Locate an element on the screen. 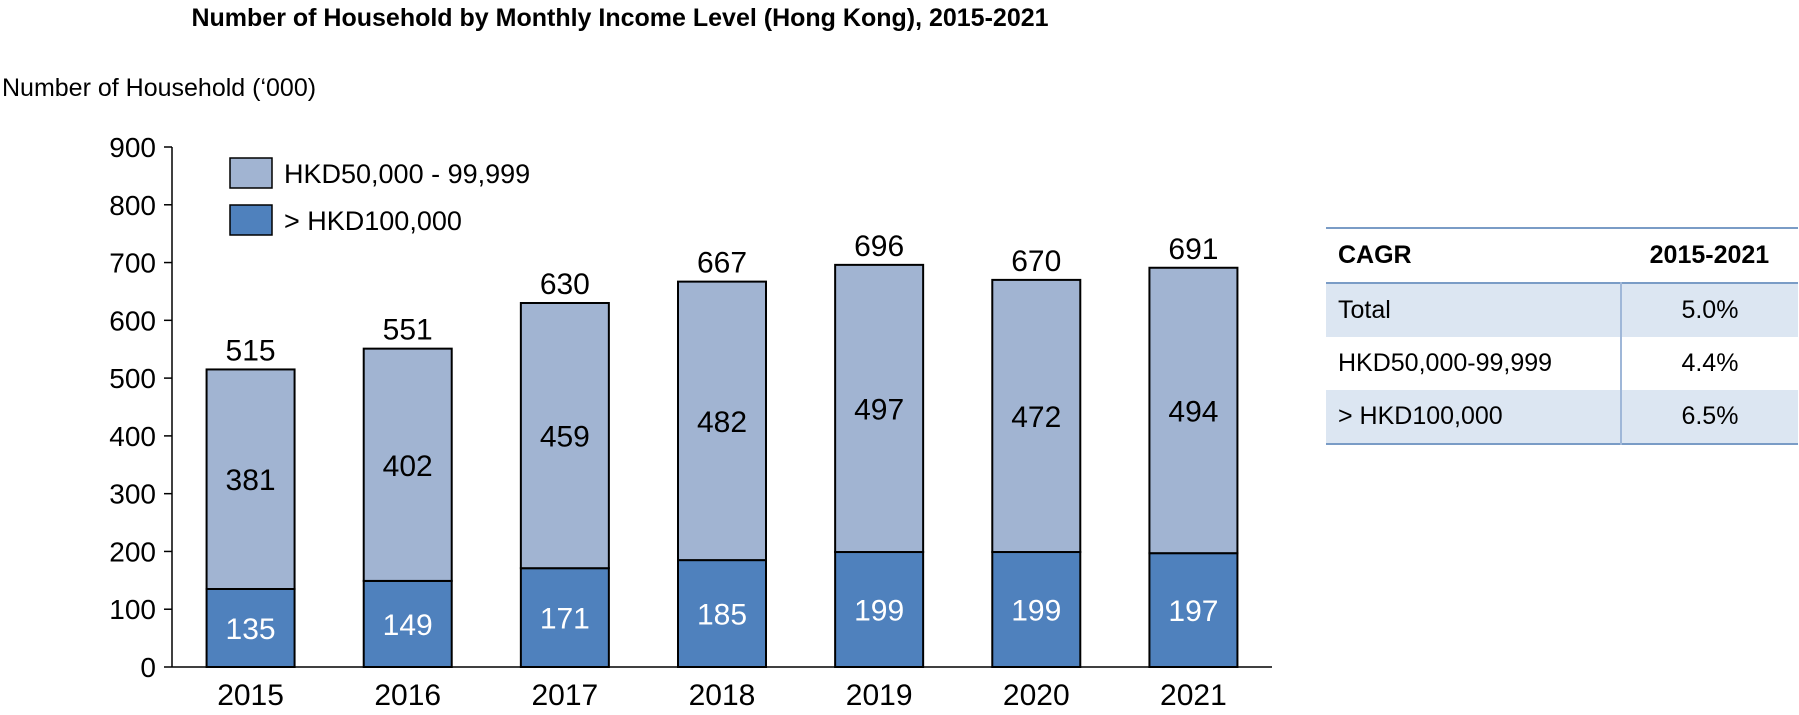 This screenshot has width=1799, height=715. data-label-mid-income: 472 is located at coordinates (1036, 417).